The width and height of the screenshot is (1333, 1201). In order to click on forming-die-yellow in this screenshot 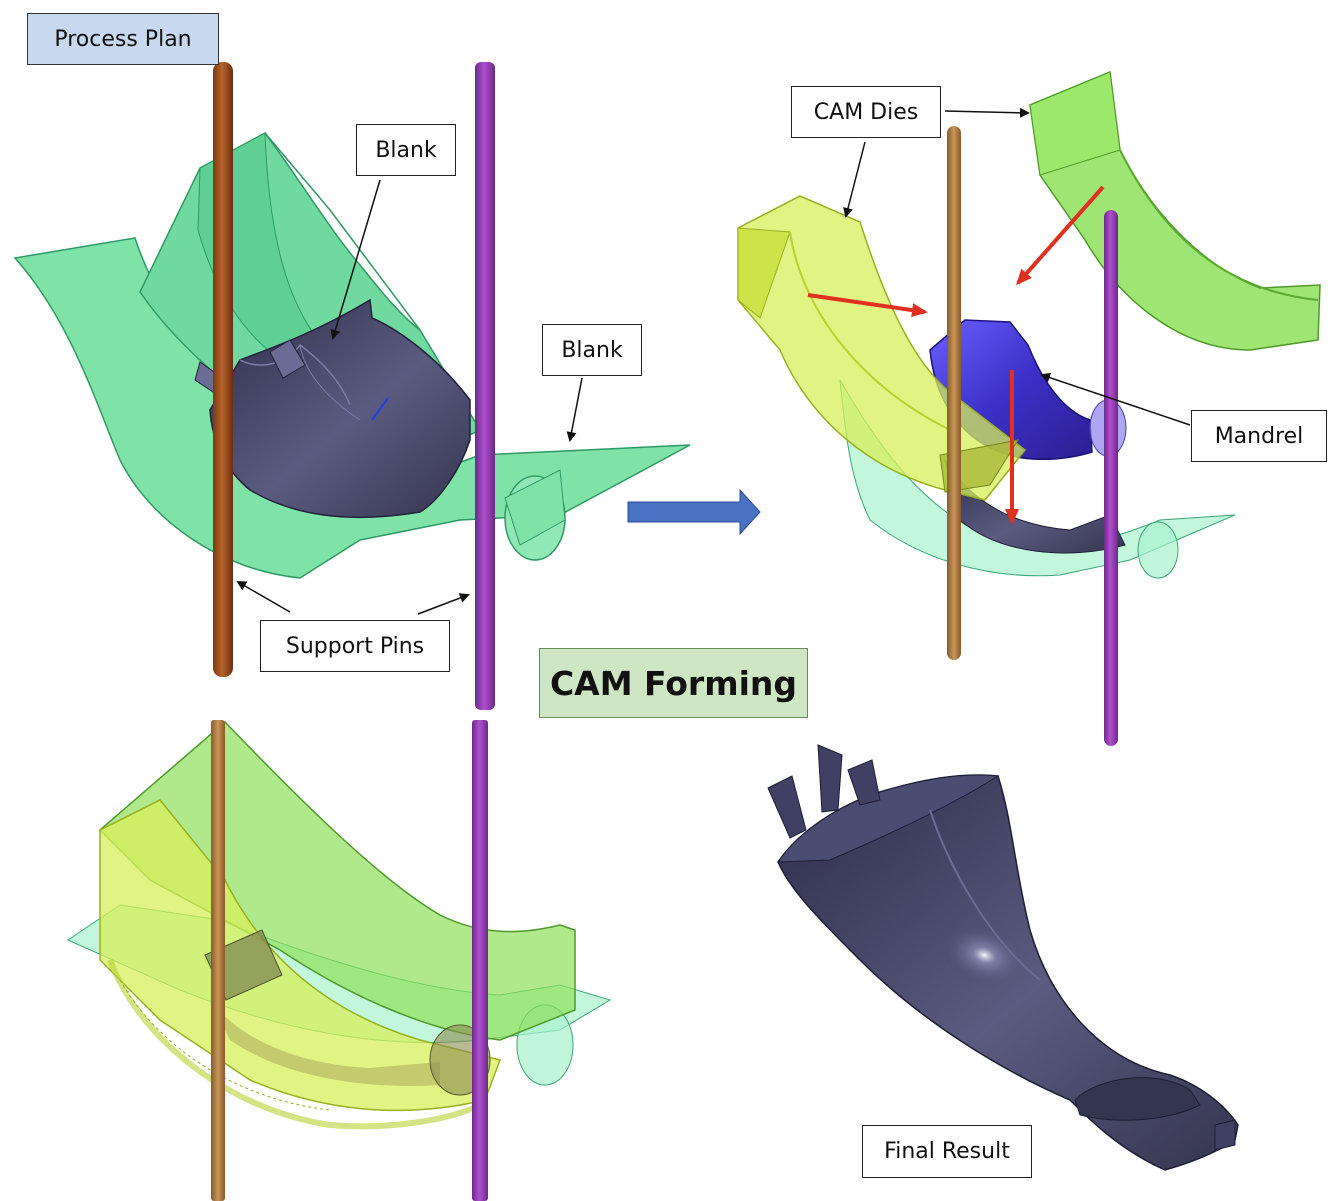, I will do `click(300, 955)`.